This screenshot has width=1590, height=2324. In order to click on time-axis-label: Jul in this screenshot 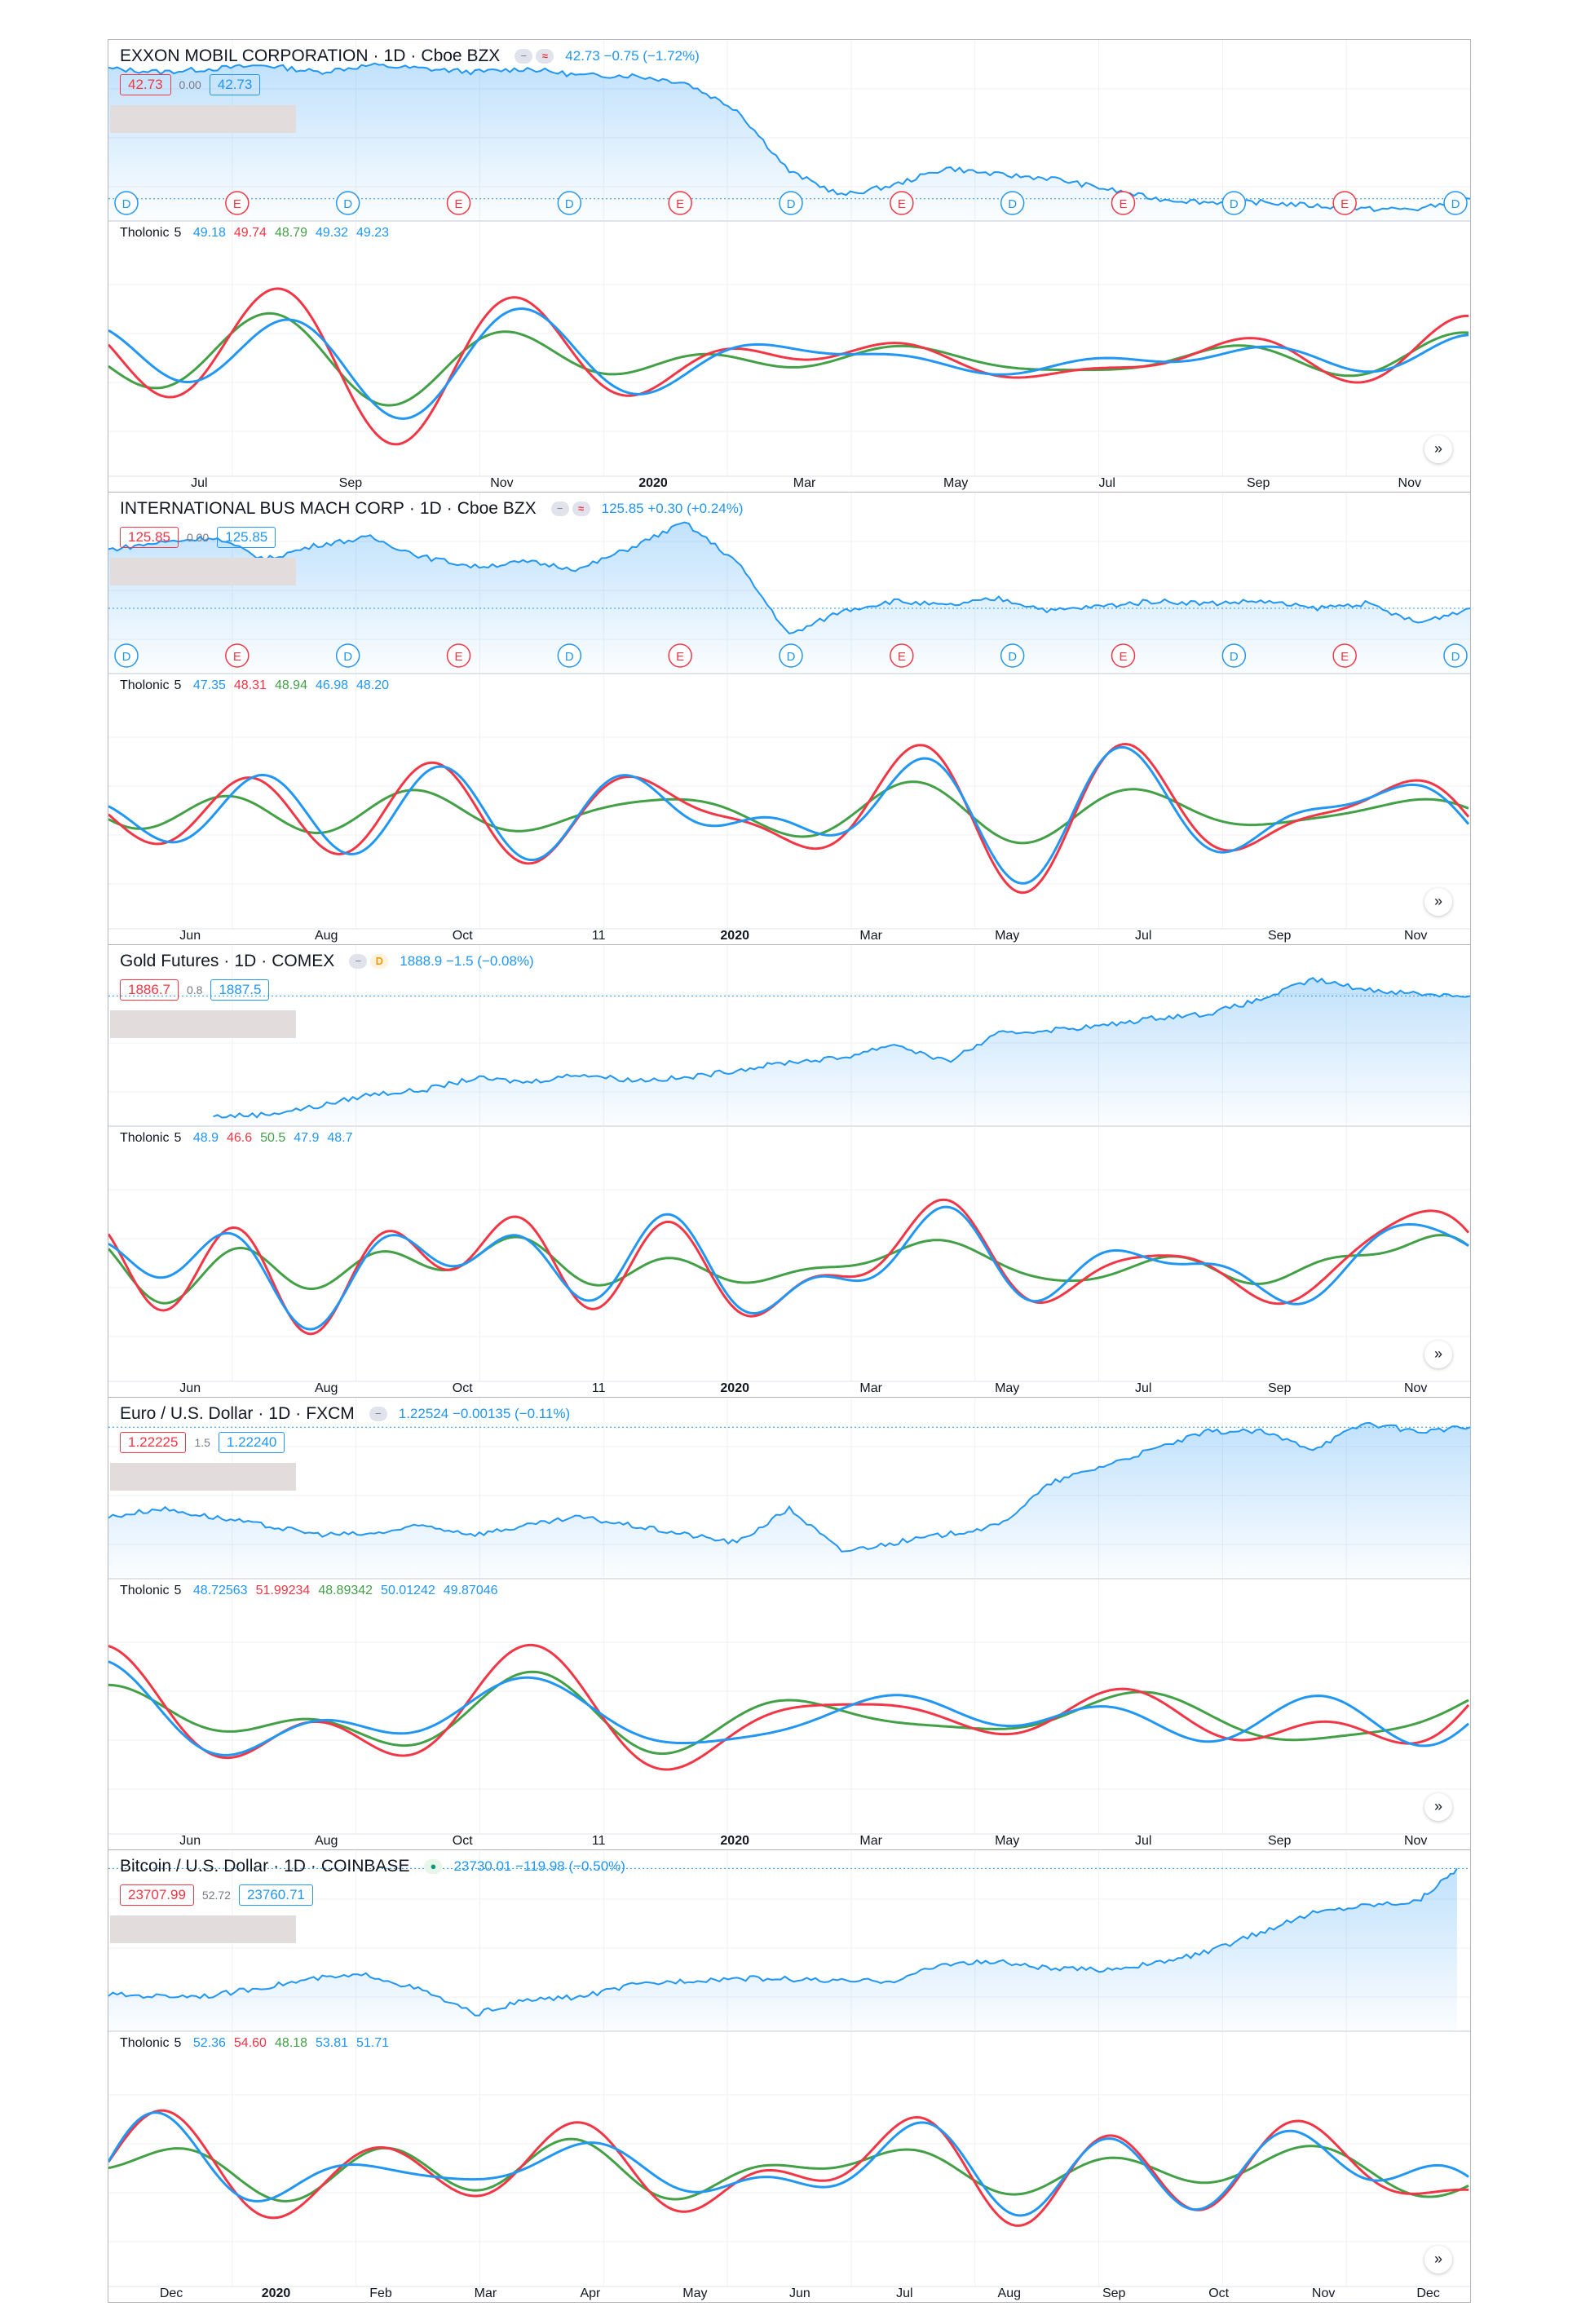, I will do `click(904, 2293)`.